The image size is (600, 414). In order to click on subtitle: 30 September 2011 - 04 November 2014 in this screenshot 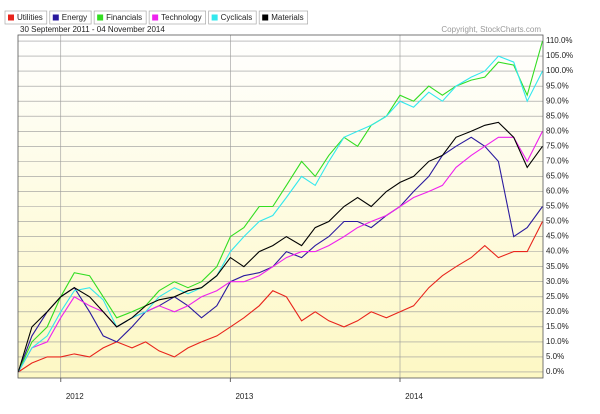, I will do `click(92, 29)`.